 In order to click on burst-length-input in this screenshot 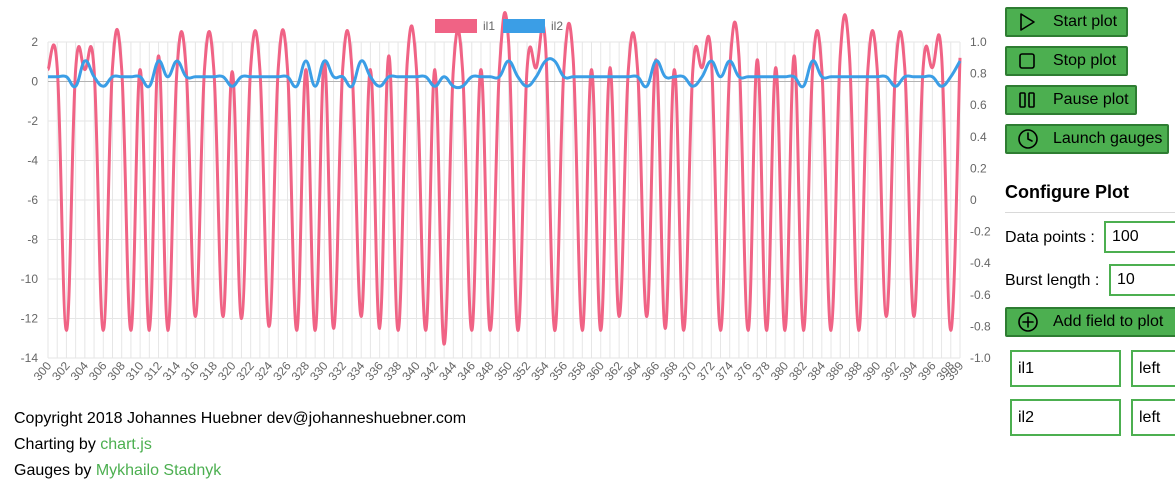, I will do `click(1142, 280)`.